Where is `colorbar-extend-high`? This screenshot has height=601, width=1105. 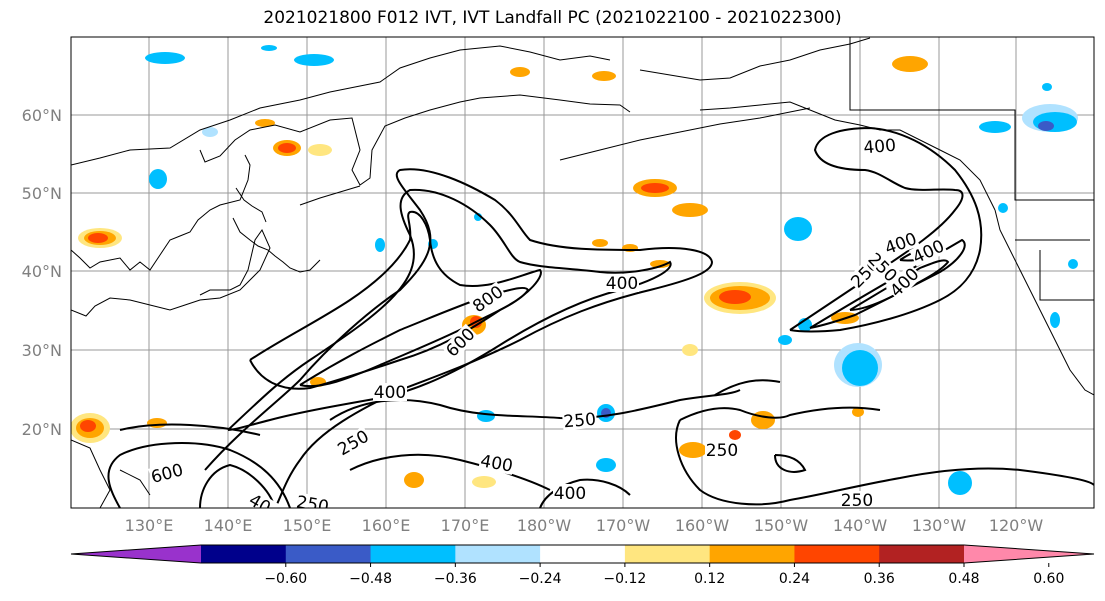
colorbar-extend-high is located at coordinates (1029, 554).